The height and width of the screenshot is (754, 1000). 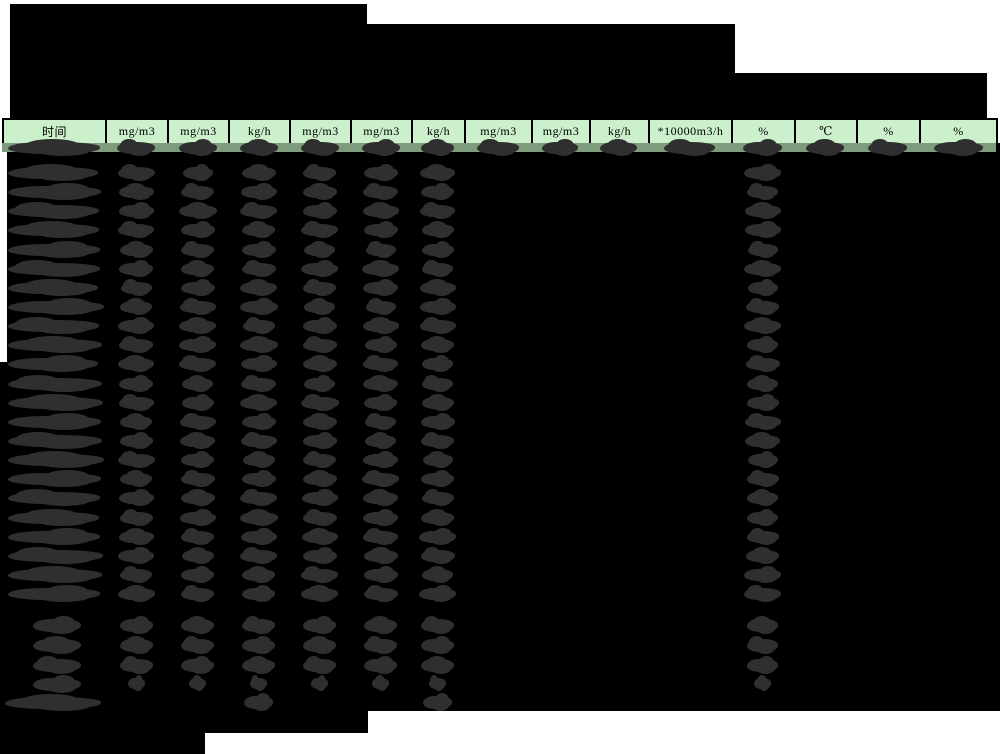 What do you see at coordinates (825, 130) in the screenshot?
I see `header-cell-12: ℃` at bounding box center [825, 130].